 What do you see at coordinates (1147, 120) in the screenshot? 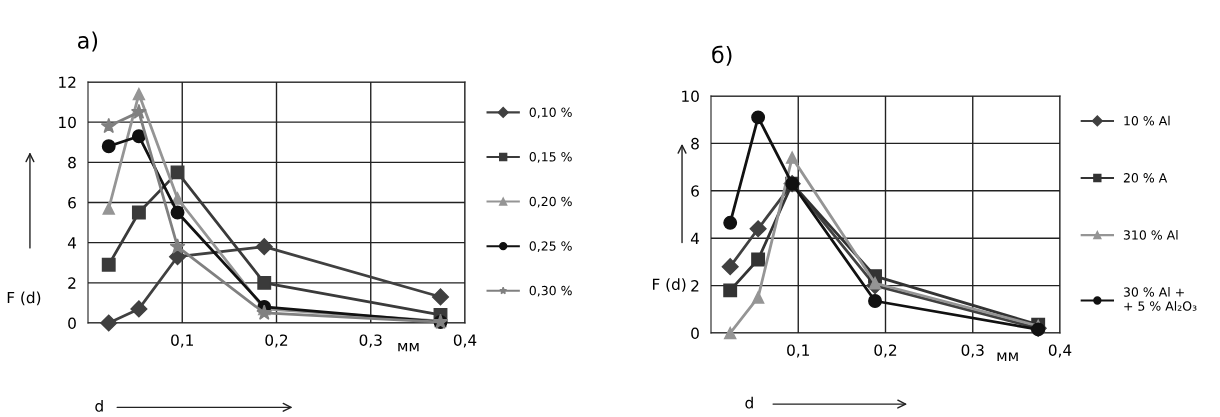
I see `legend-label: 10 % Al` at bounding box center [1147, 120].